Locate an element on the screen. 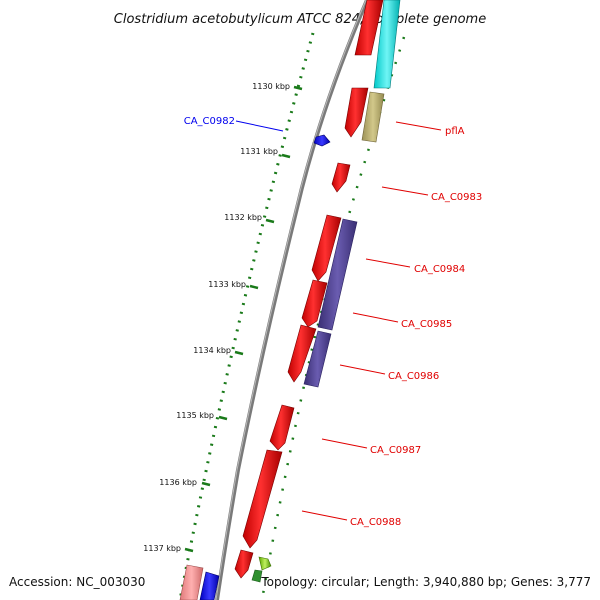 Image resolution: width=600 pixels, height=600 pixels. gene-label-ca-c0988: CA_C0988 is located at coordinates (375, 522).